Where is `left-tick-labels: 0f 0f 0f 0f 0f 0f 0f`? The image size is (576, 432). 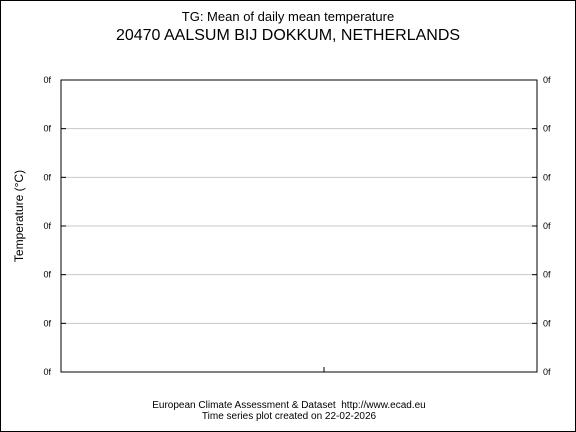
left-tick-labels: 0f 0f 0f 0f 0f 0f 0f is located at coordinates (54, 226).